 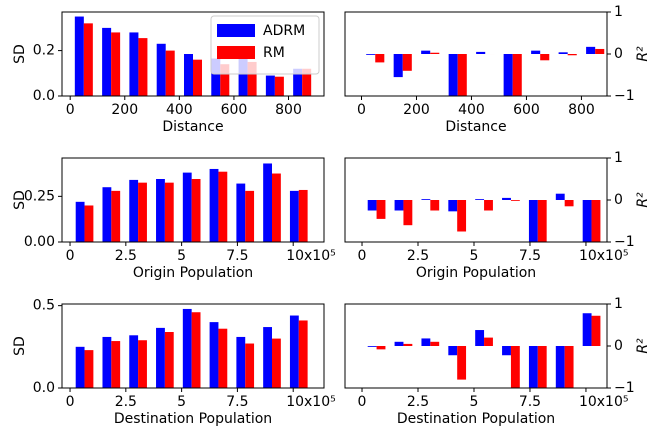 I want to click on x-tick-label: 7.5, so click(x=237, y=256).